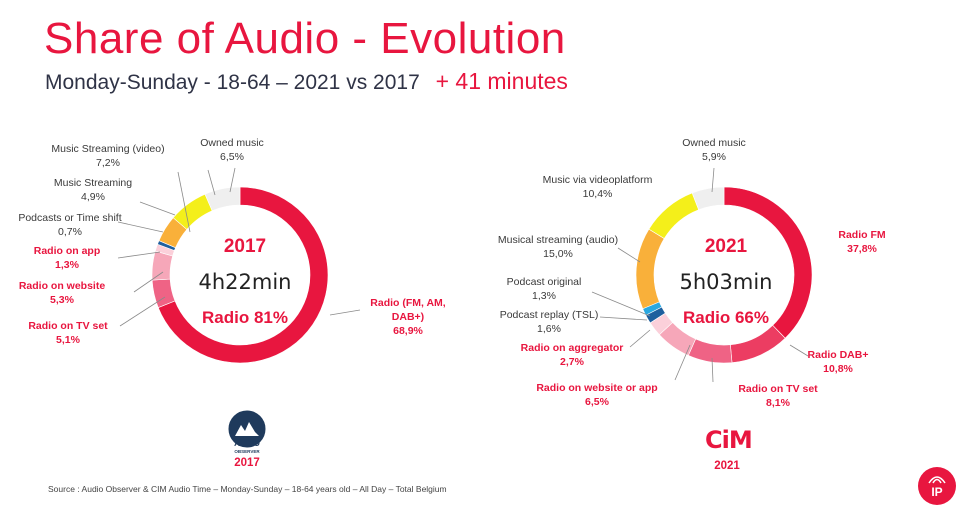 The height and width of the screenshot is (510, 972). What do you see at coordinates (245, 317) in the screenshot?
I see `center-radio-2017: Radio 81%` at bounding box center [245, 317].